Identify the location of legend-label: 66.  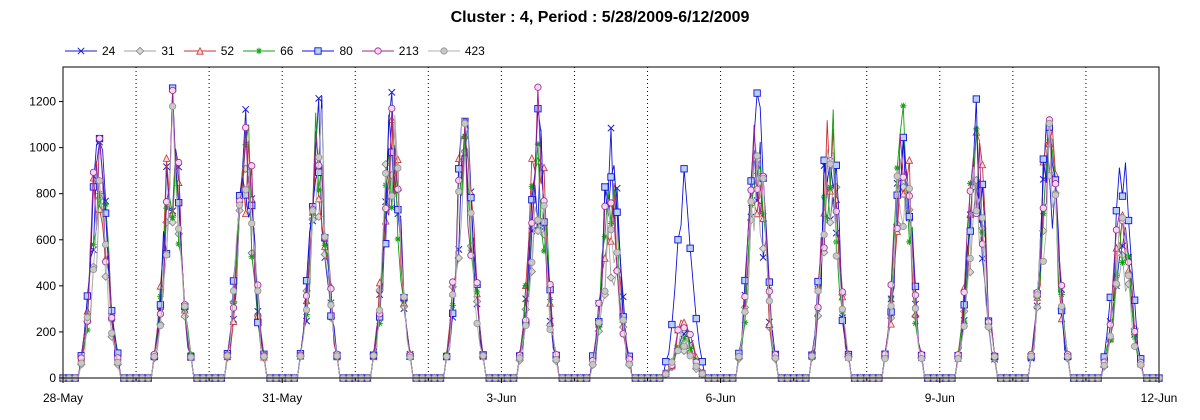
(287, 51).